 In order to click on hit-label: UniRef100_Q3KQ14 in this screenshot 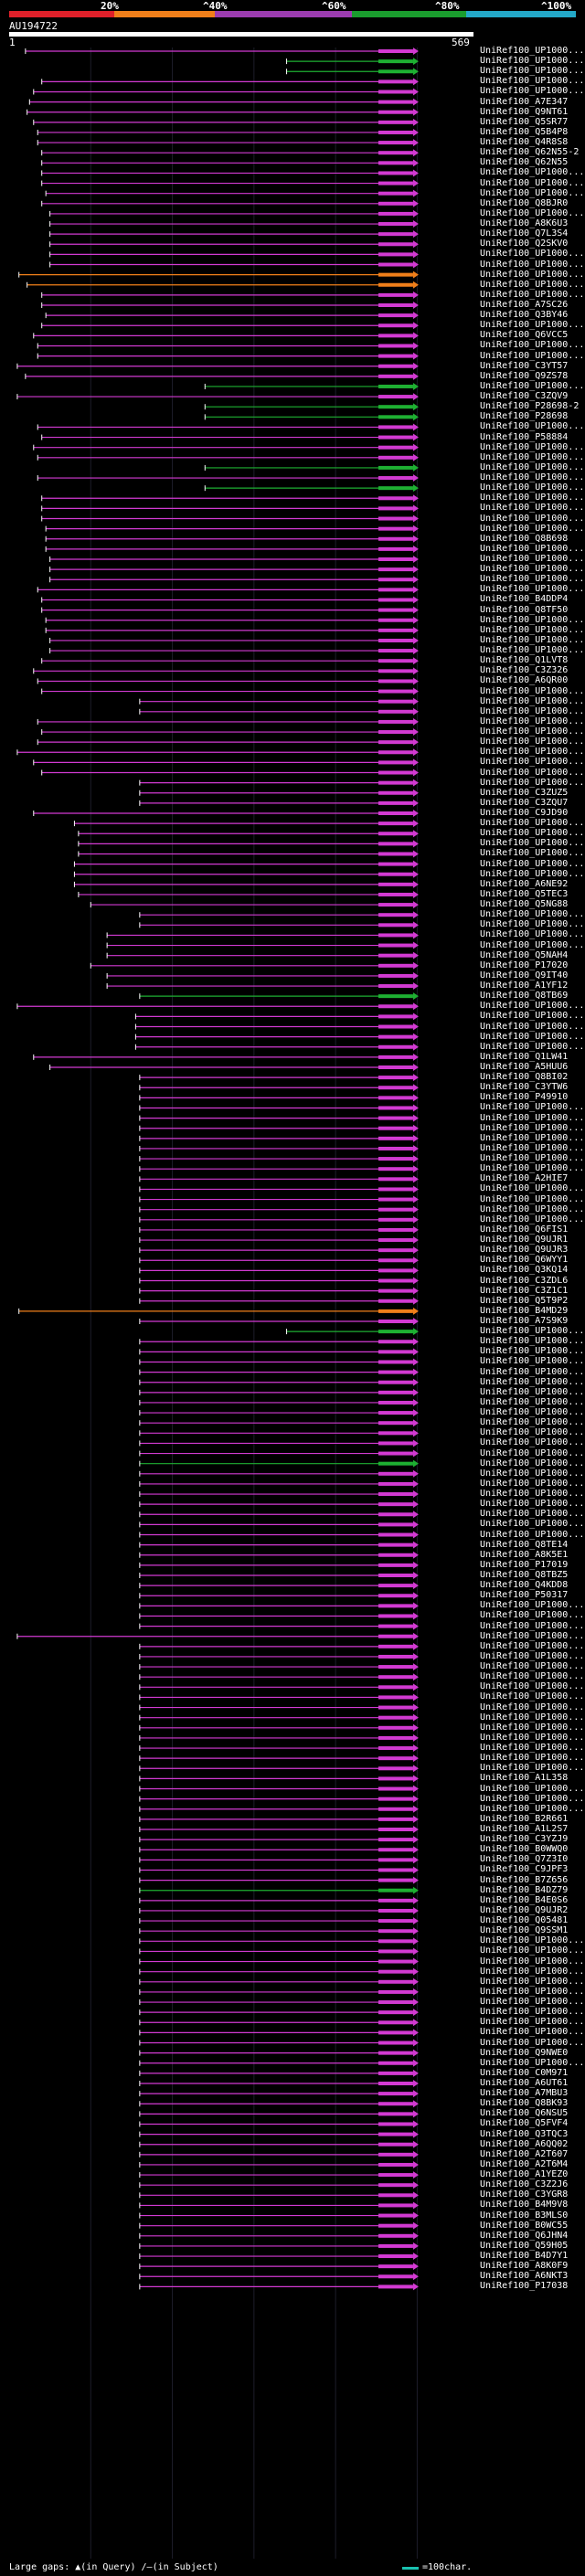, I will do `click(524, 1270)`.